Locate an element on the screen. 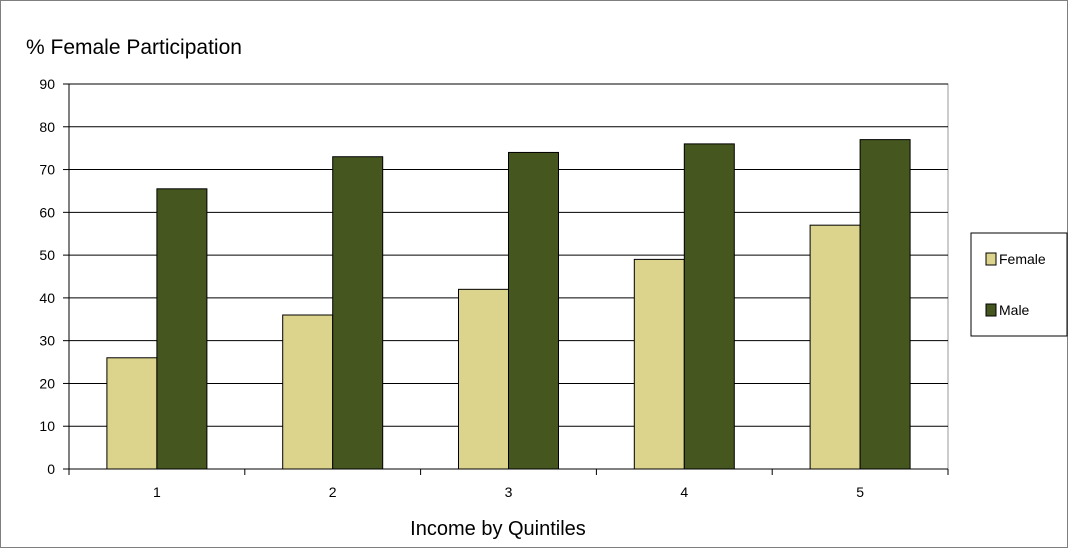  legend-items: Female Male is located at coordinates (1015, 284).